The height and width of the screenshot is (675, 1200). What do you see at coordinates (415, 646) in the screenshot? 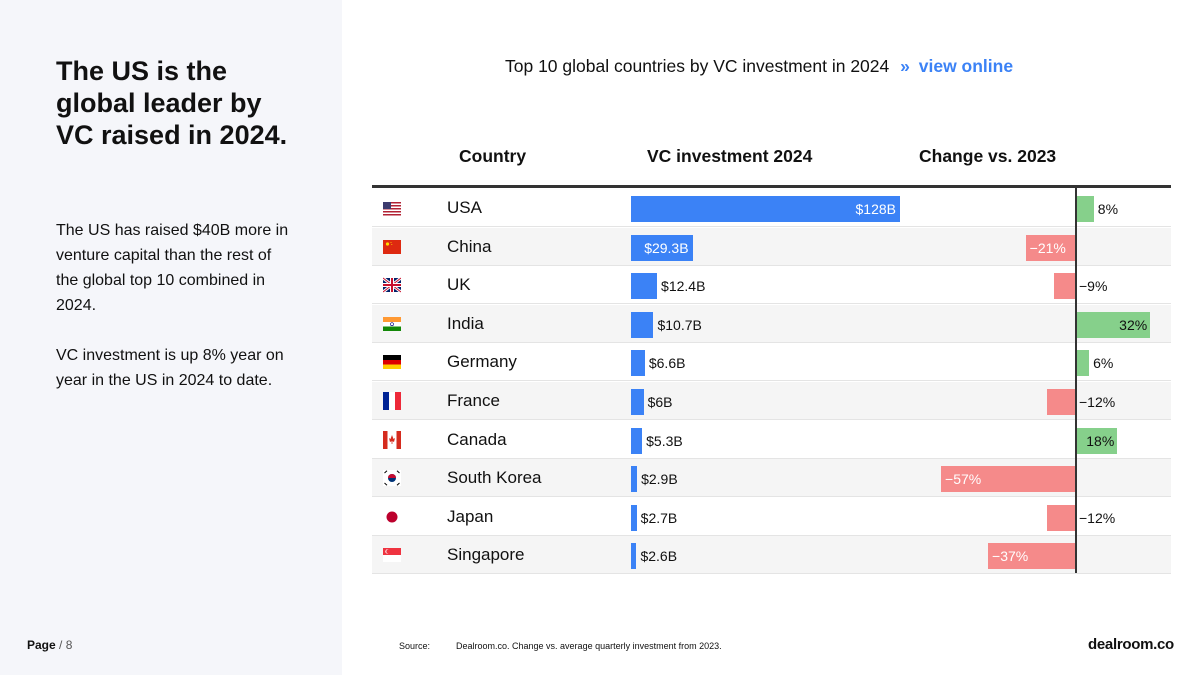
I see `source-label: Source:` at bounding box center [415, 646].